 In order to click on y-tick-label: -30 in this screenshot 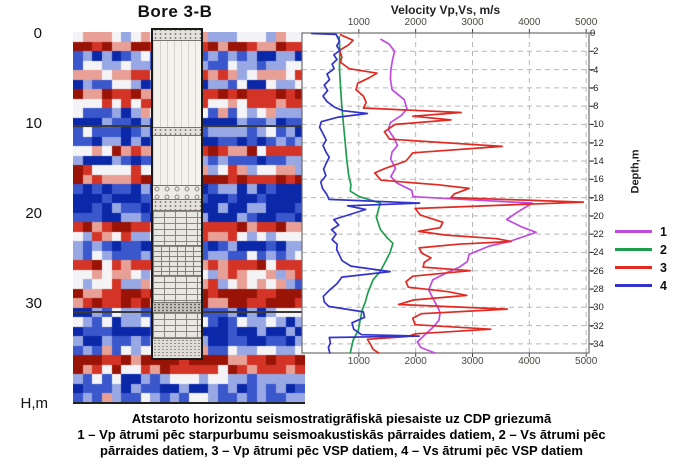, I will do `click(597, 308)`.